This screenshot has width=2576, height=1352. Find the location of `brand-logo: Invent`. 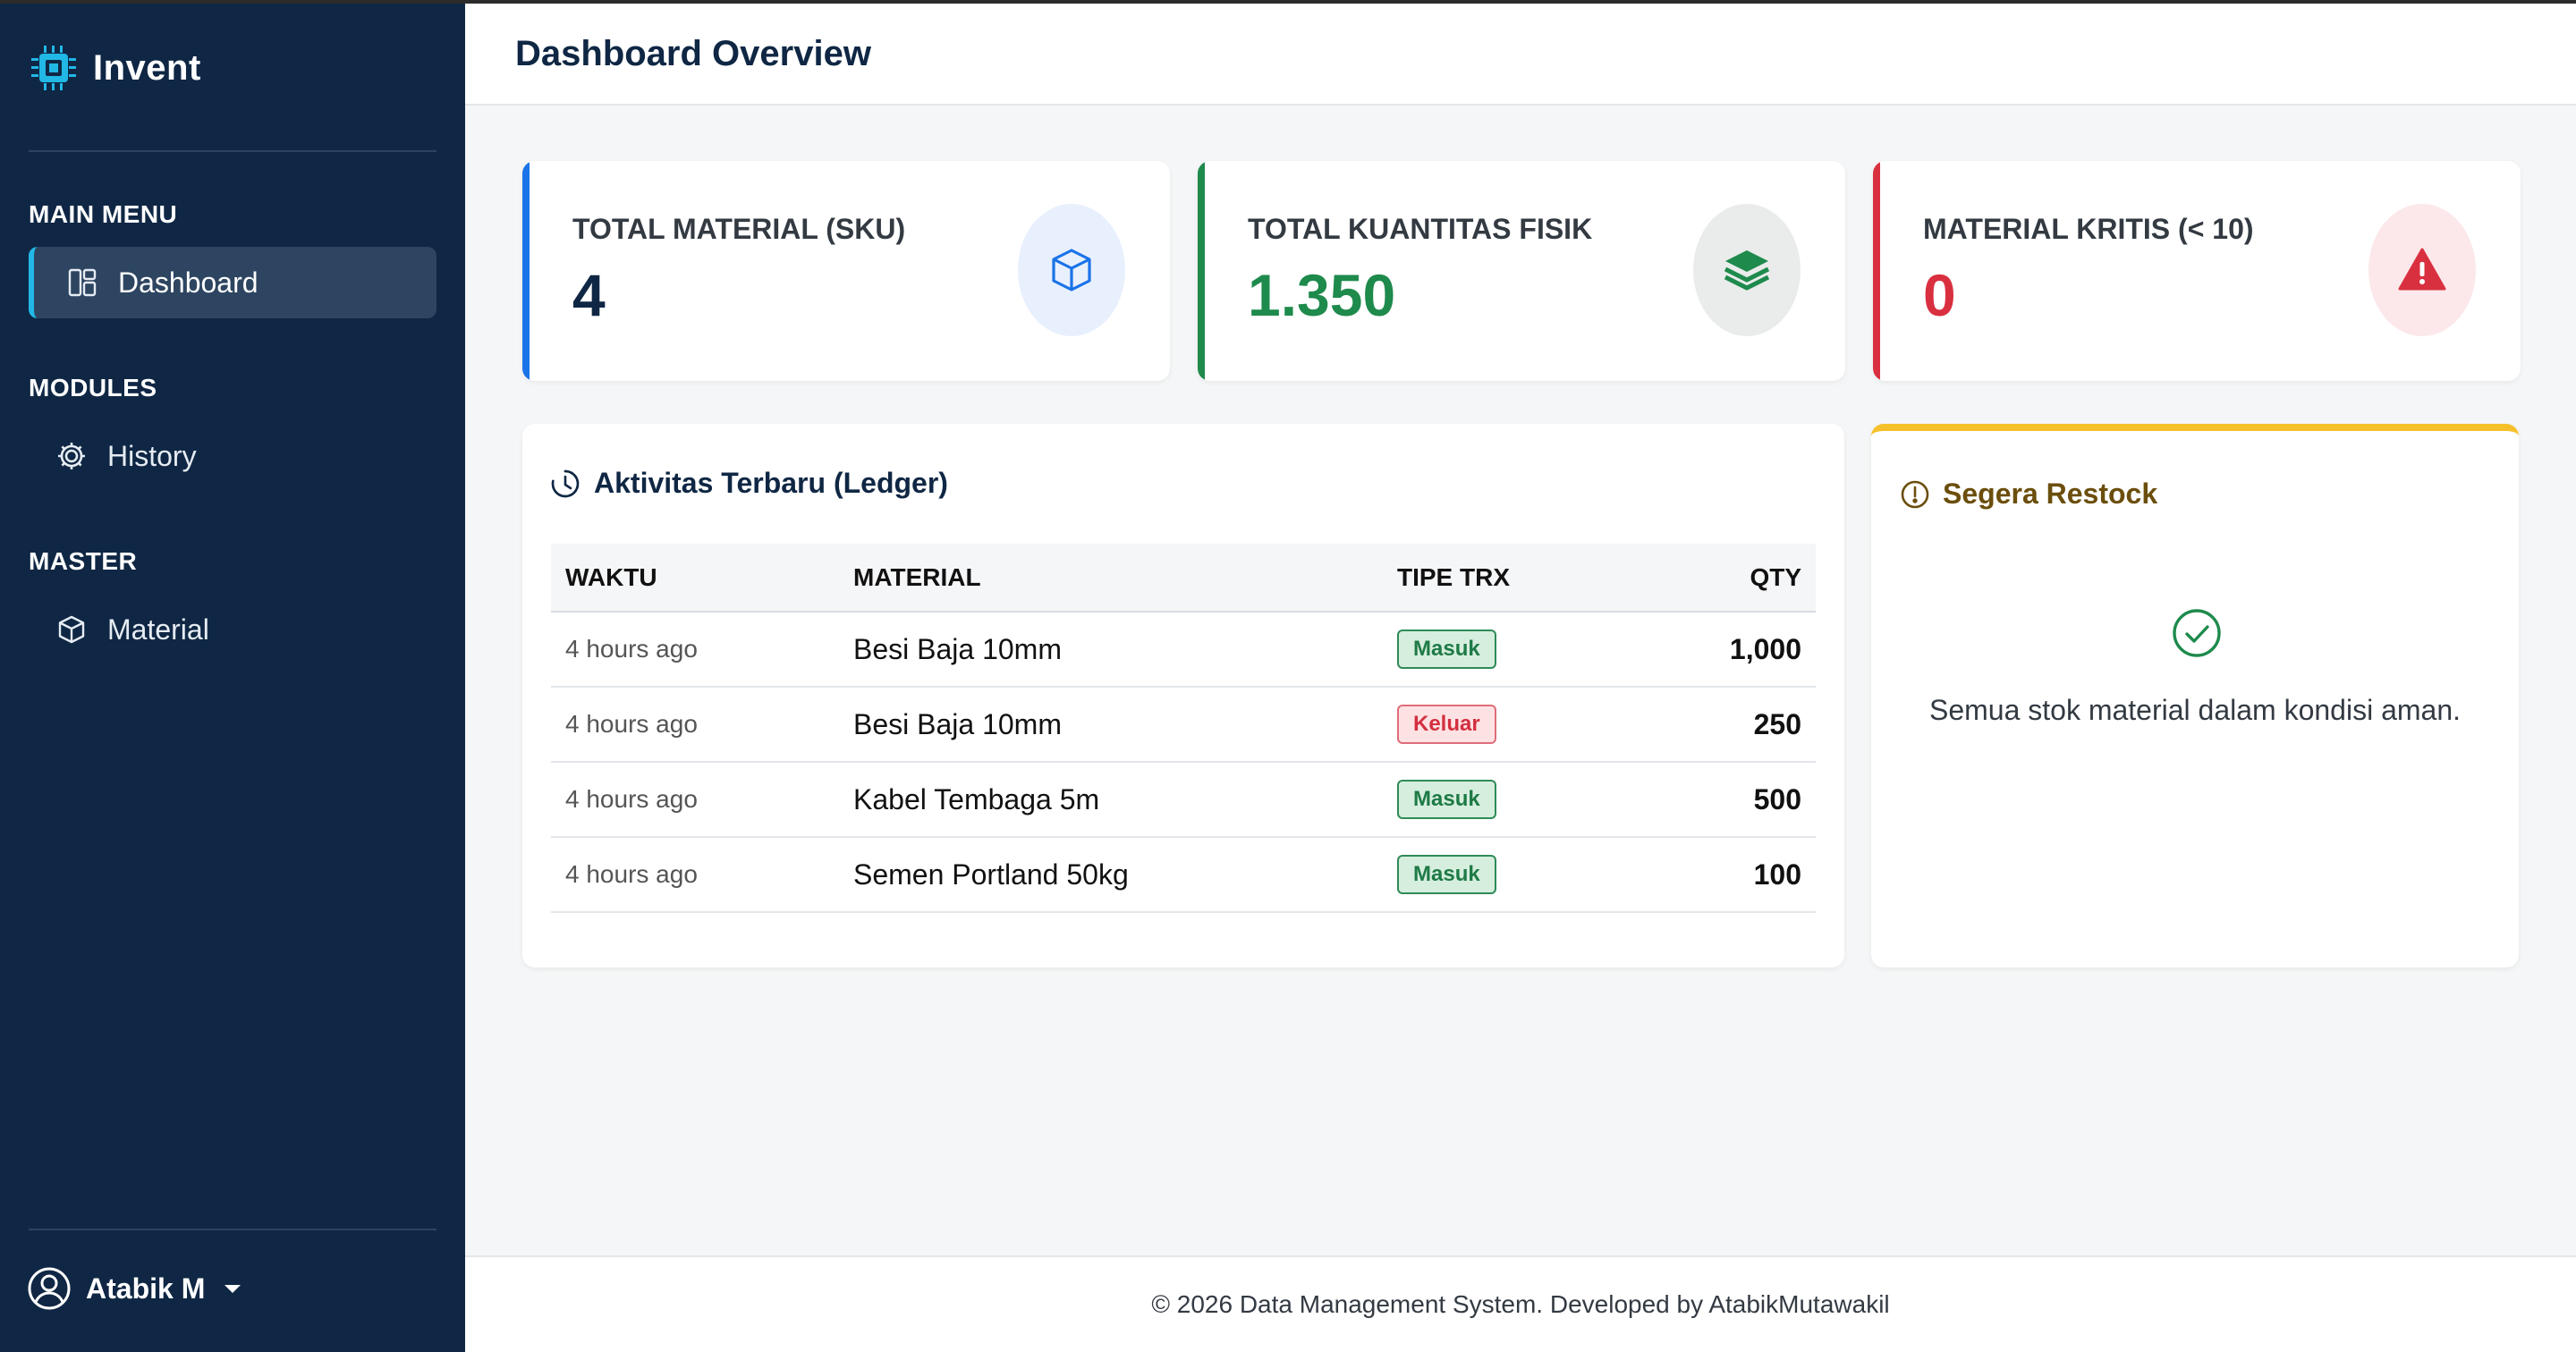

brand-logo: Invent is located at coordinates (115, 68).